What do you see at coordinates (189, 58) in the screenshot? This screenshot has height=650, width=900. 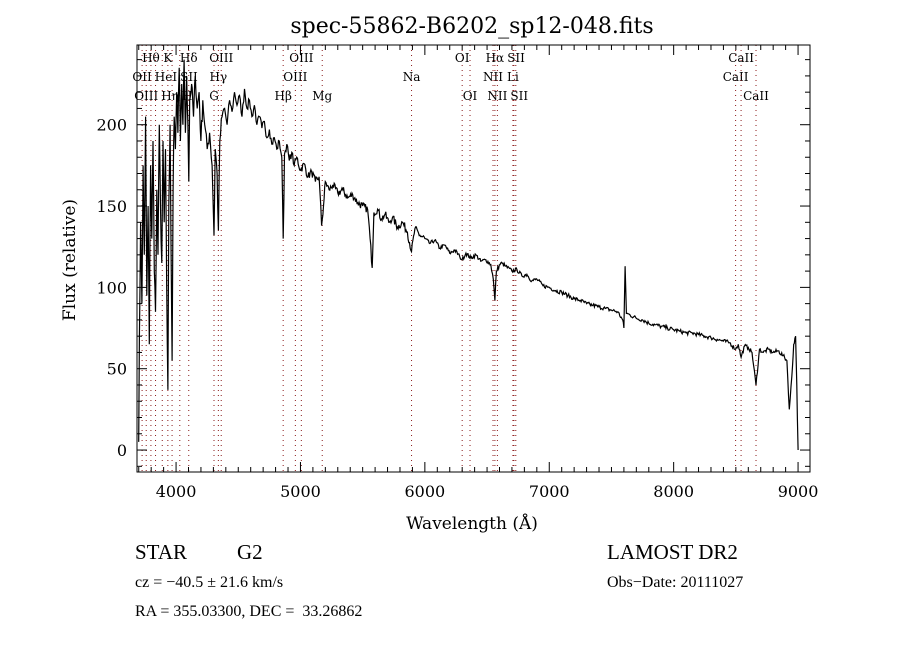 I see `line-marker-label: Hδ` at bounding box center [189, 58].